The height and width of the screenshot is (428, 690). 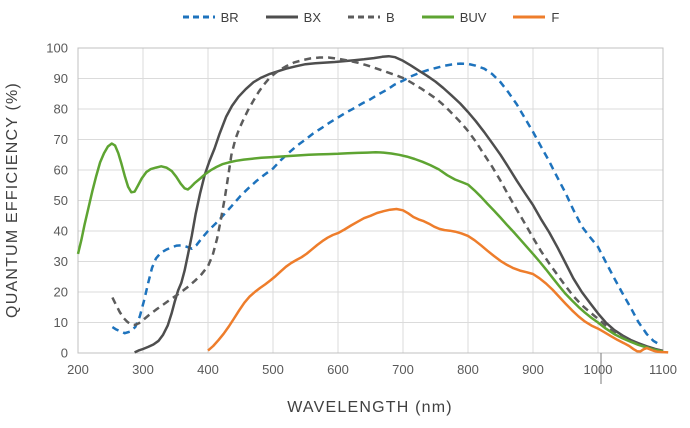 What do you see at coordinates (61, 200) in the screenshot?
I see `y-tick-label: 50` at bounding box center [61, 200].